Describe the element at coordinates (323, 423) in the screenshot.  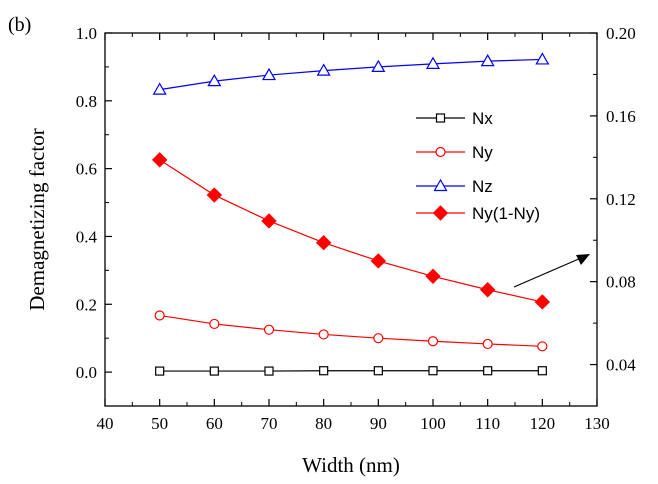
I see `x-tick-label: 80` at that location.